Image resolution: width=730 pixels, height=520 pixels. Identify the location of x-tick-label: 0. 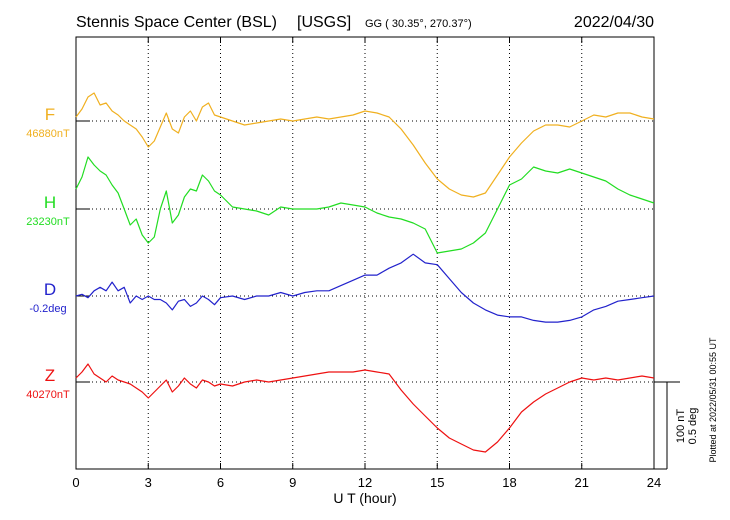
(75, 482).